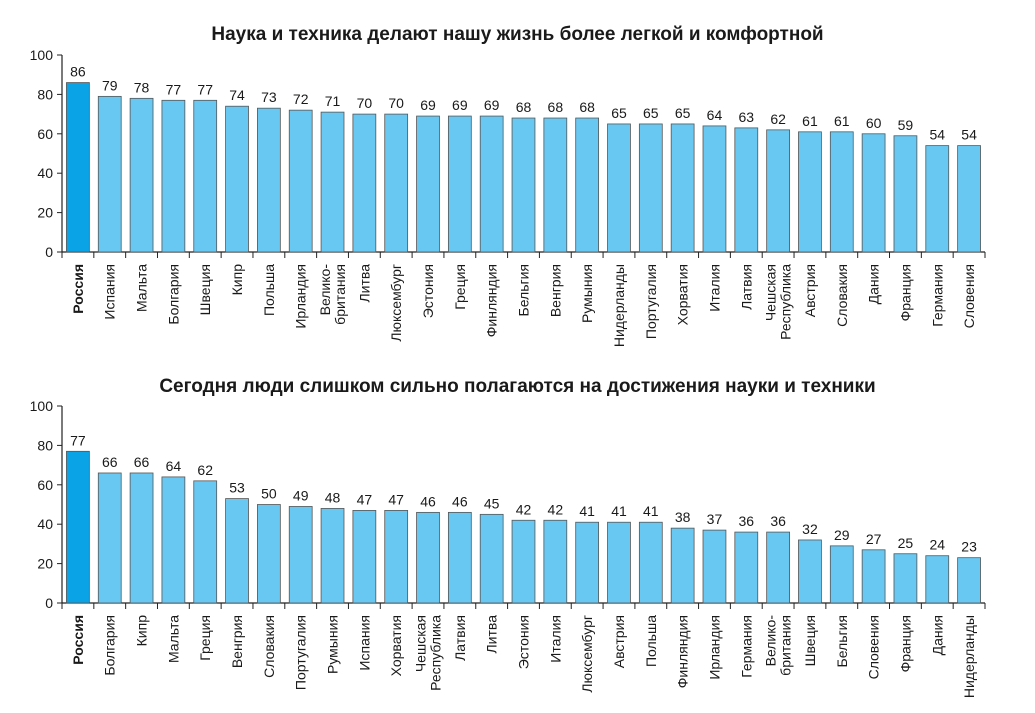 The image size is (1035, 713). Describe the element at coordinates (842, 535) in the screenshot. I see `data-label: 29` at that location.